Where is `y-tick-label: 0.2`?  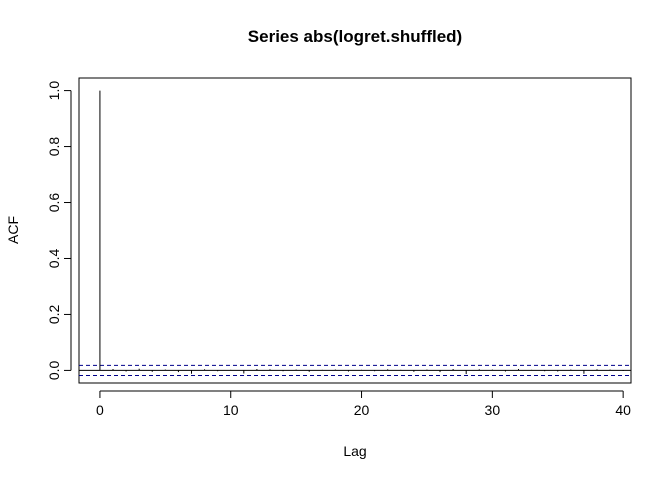 y-tick-label: 0.2 is located at coordinates (54, 315).